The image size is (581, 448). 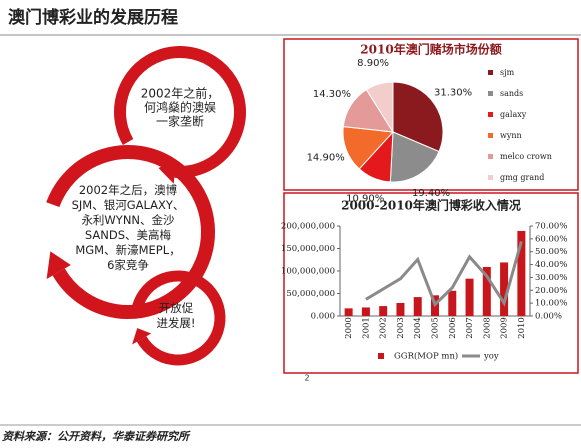 I want to click on step-text: MGM、新濠MEPL，, so click(x=127, y=250).